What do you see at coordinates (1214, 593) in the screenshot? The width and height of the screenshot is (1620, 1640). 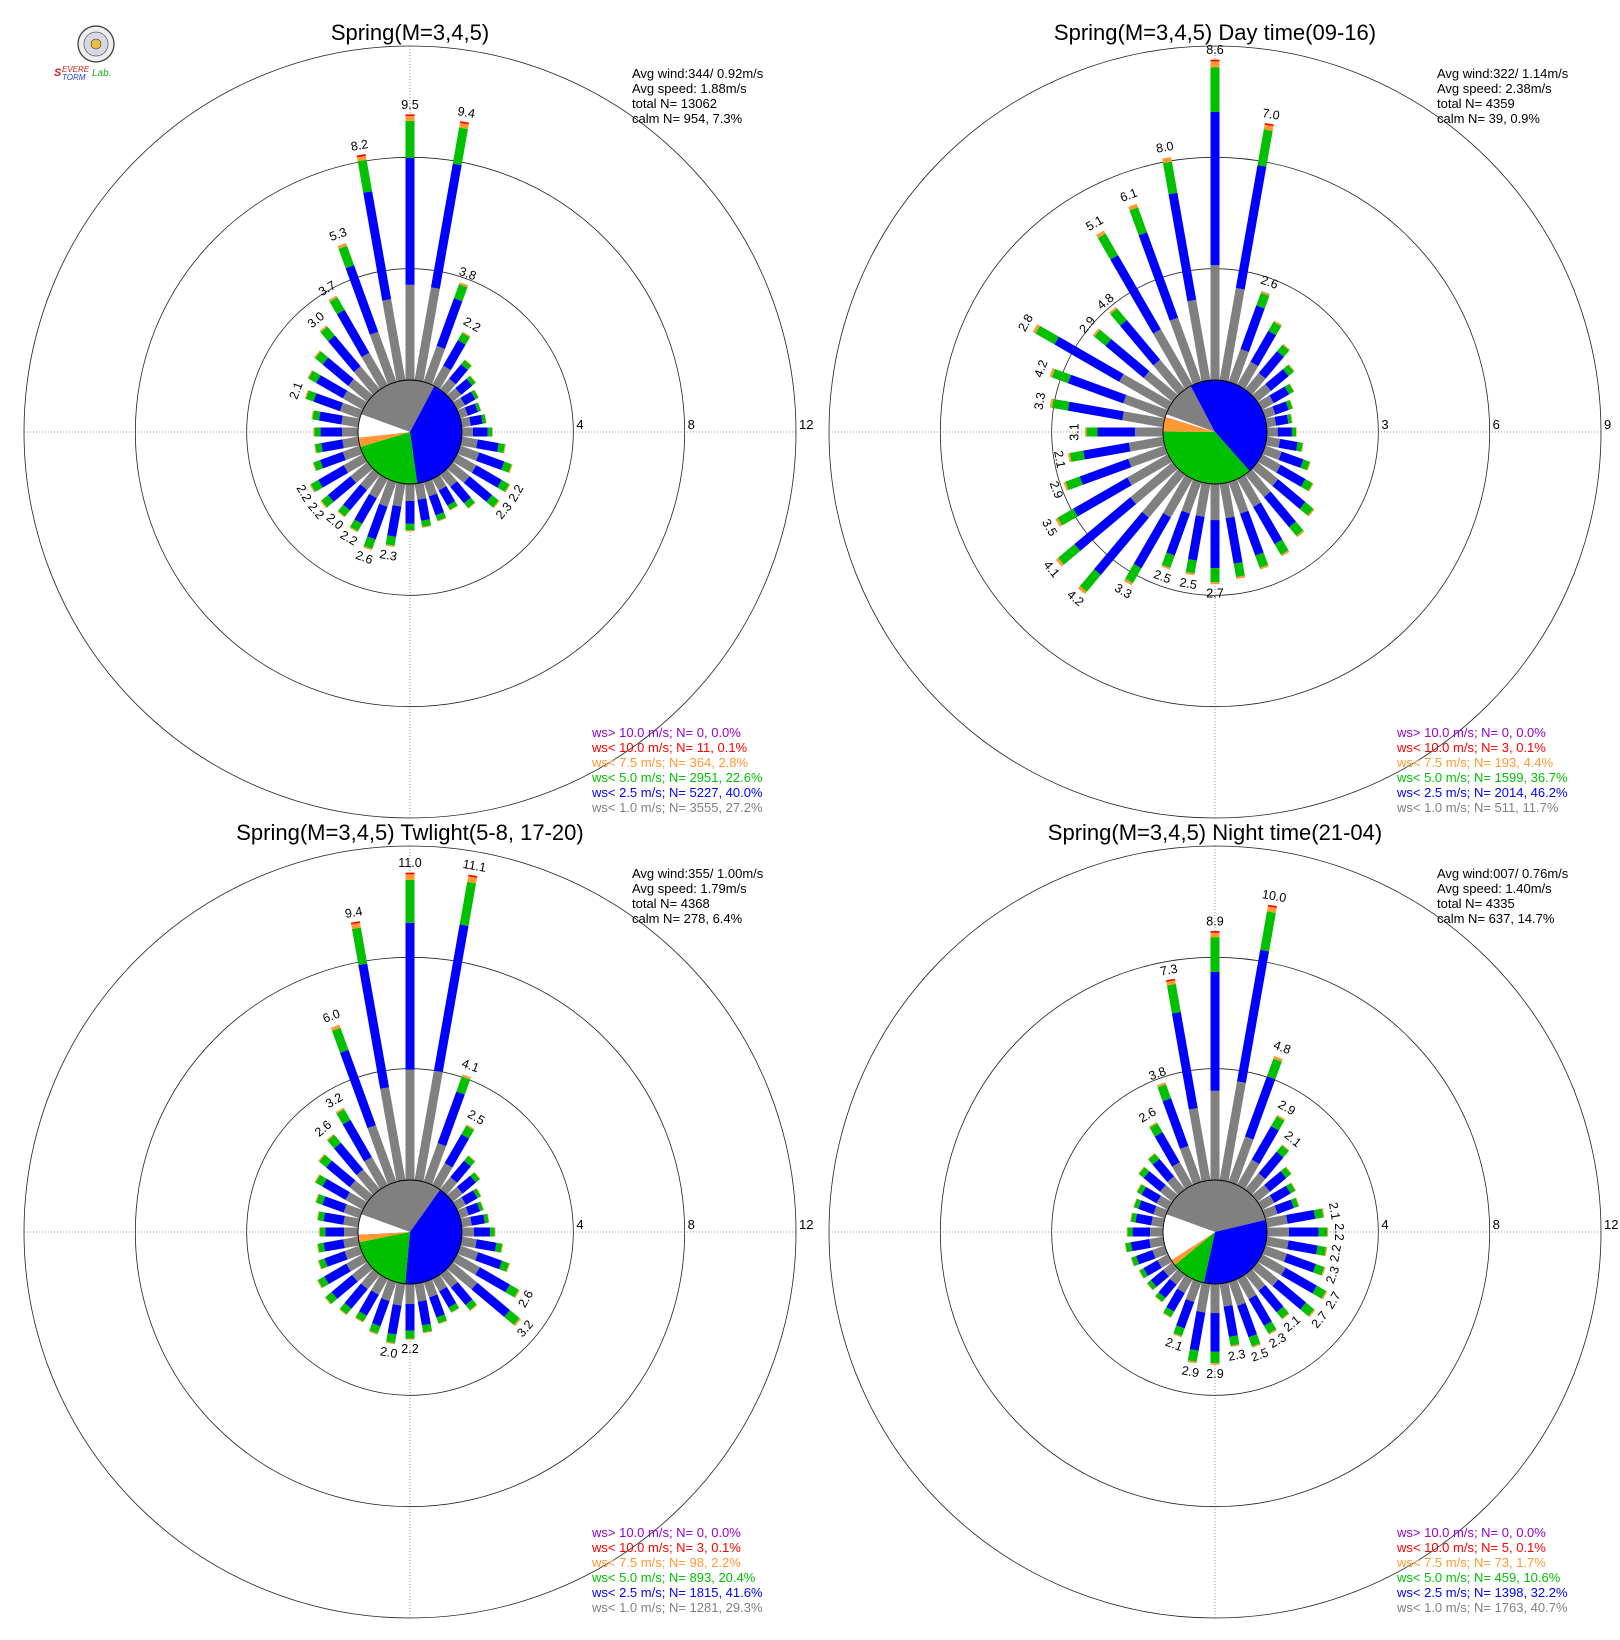 I see `bar-value-label: 2.7` at bounding box center [1214, 593].